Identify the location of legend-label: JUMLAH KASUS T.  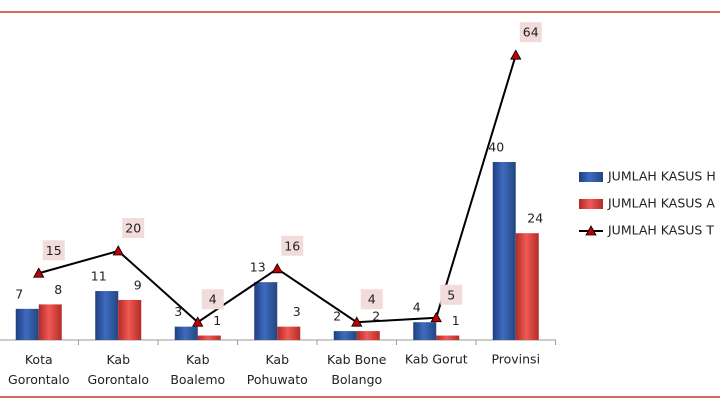
(660, 230).